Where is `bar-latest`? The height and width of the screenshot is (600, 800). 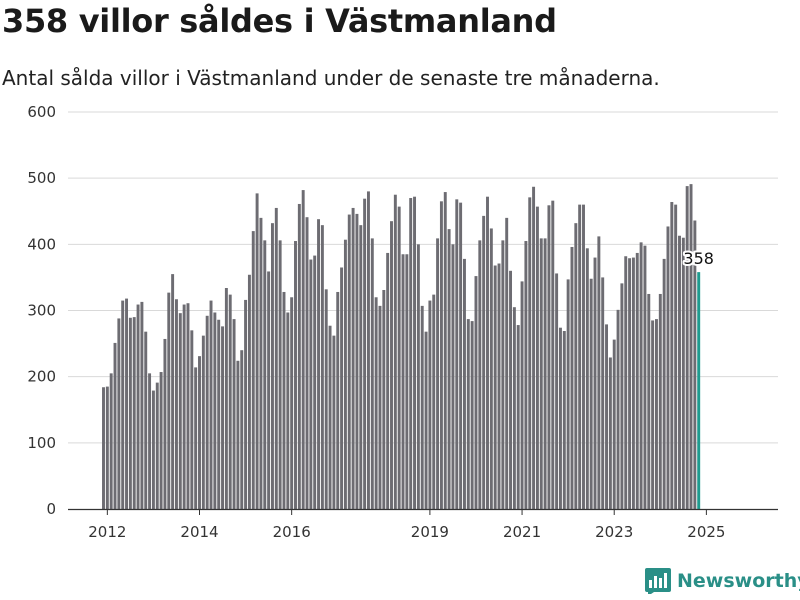 bar-latest is located at coordinates (699, 390).